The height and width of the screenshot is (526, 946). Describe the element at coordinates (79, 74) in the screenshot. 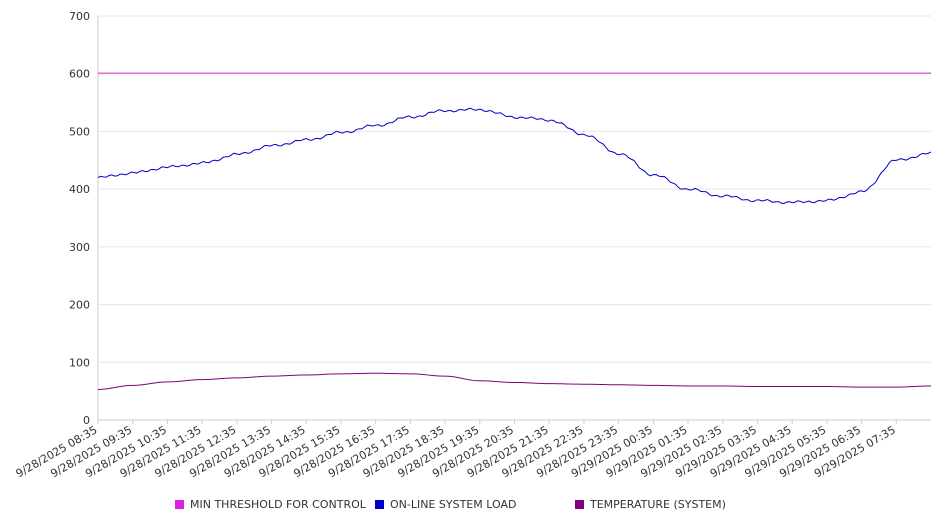

I see `y-tick-label: 600` at that location.